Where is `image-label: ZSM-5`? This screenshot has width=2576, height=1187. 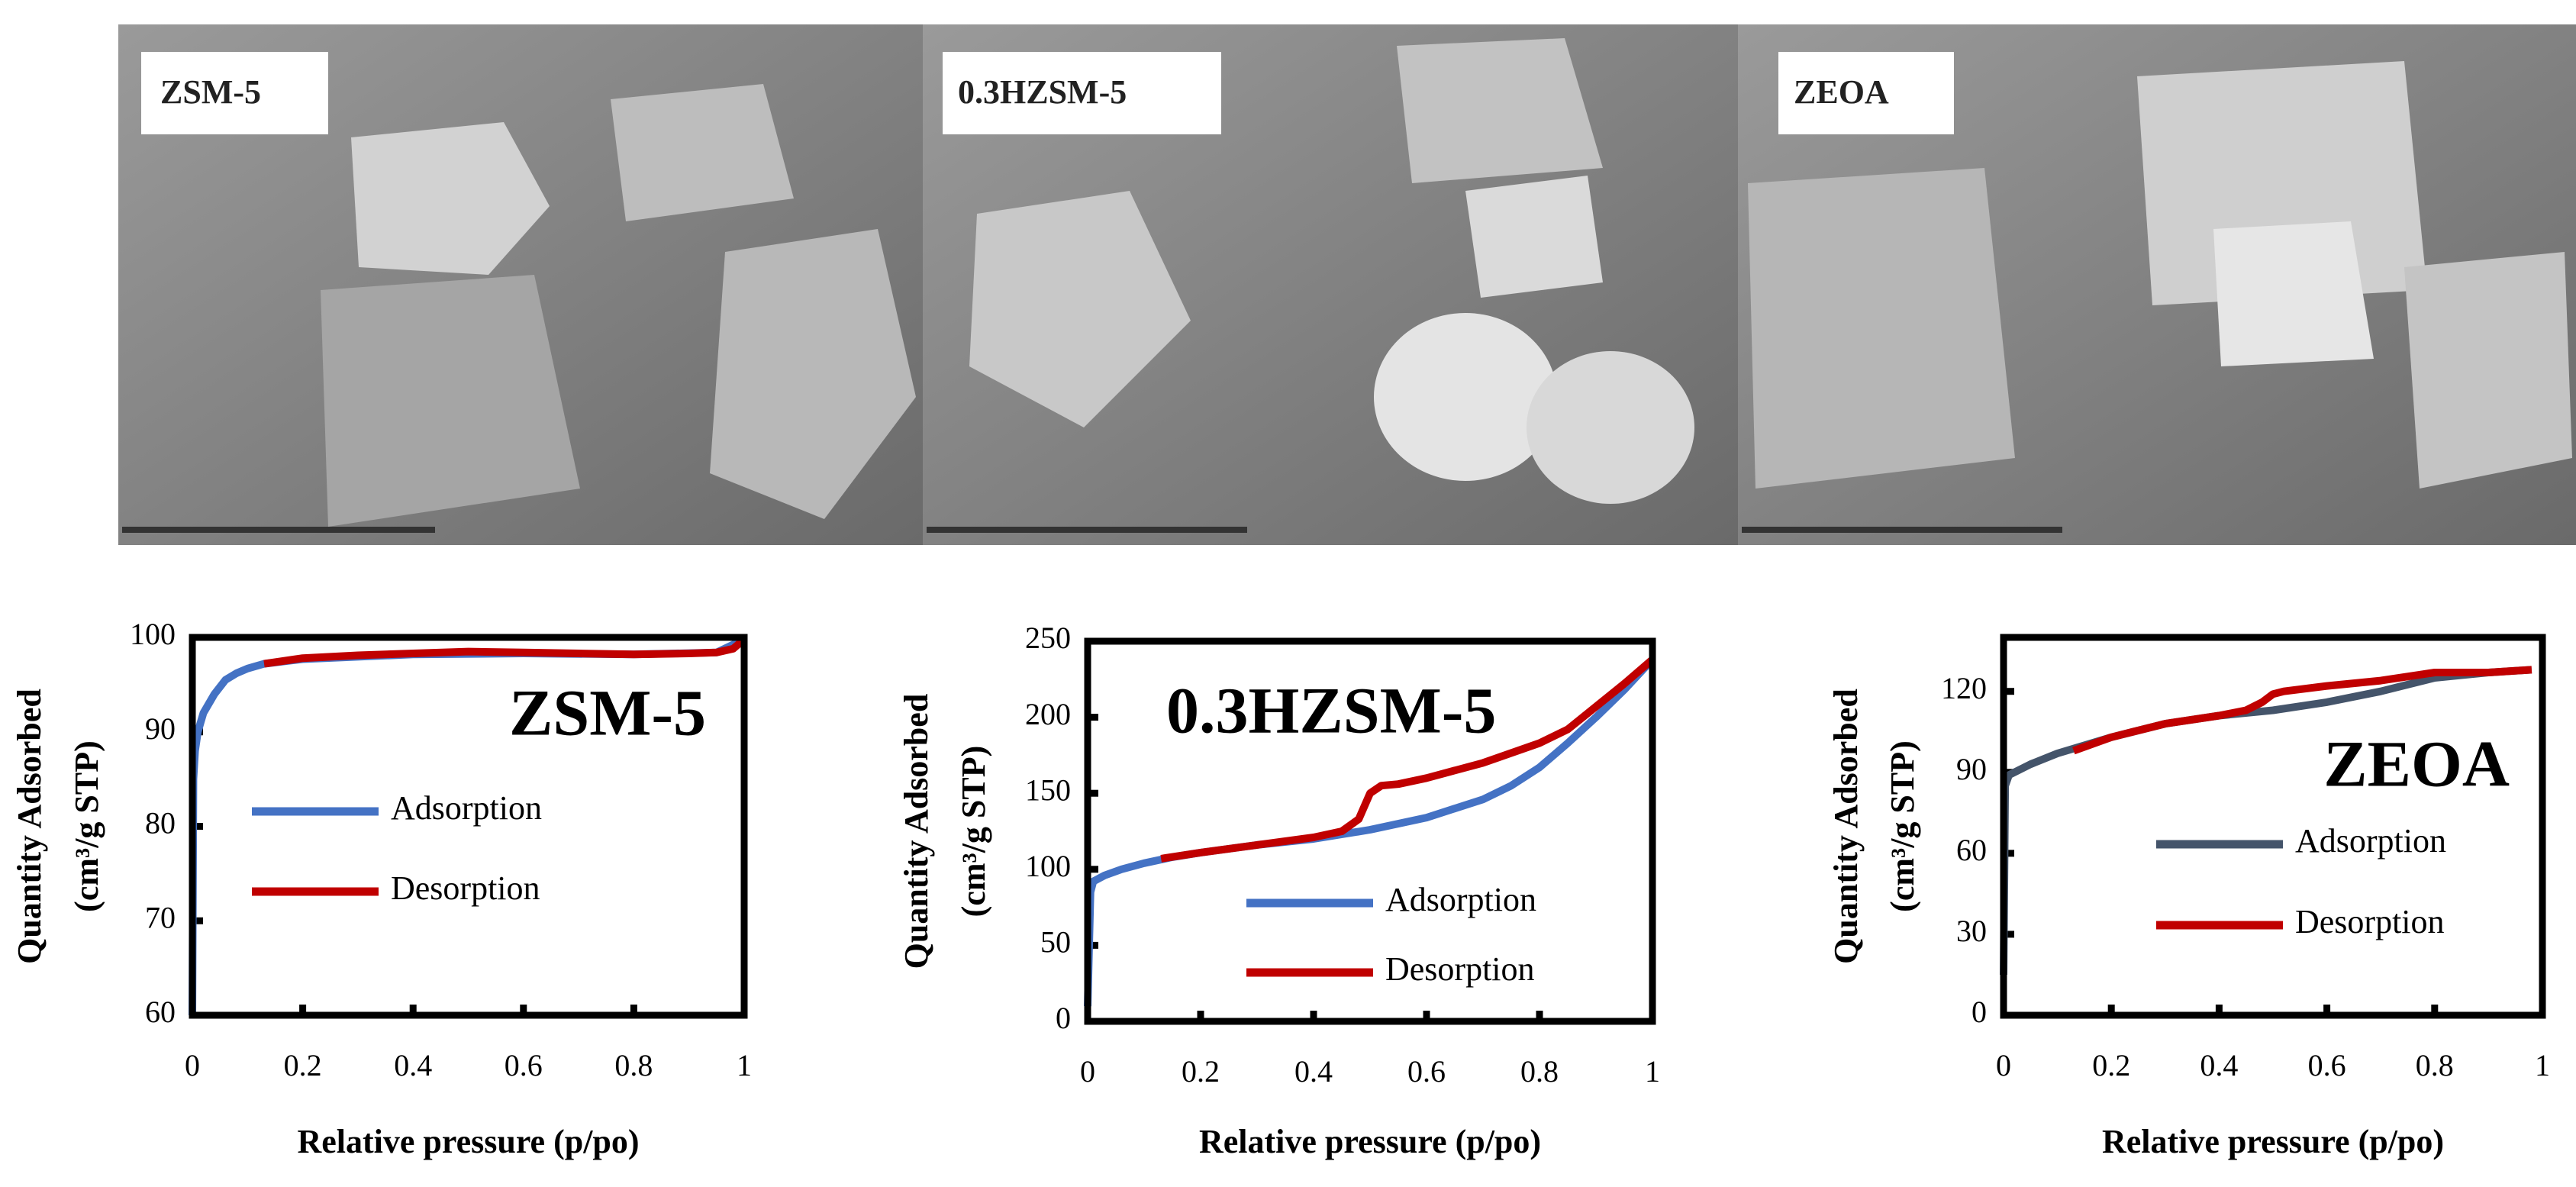 image-label: ZSM-5 is located at coordinates (211, 92).